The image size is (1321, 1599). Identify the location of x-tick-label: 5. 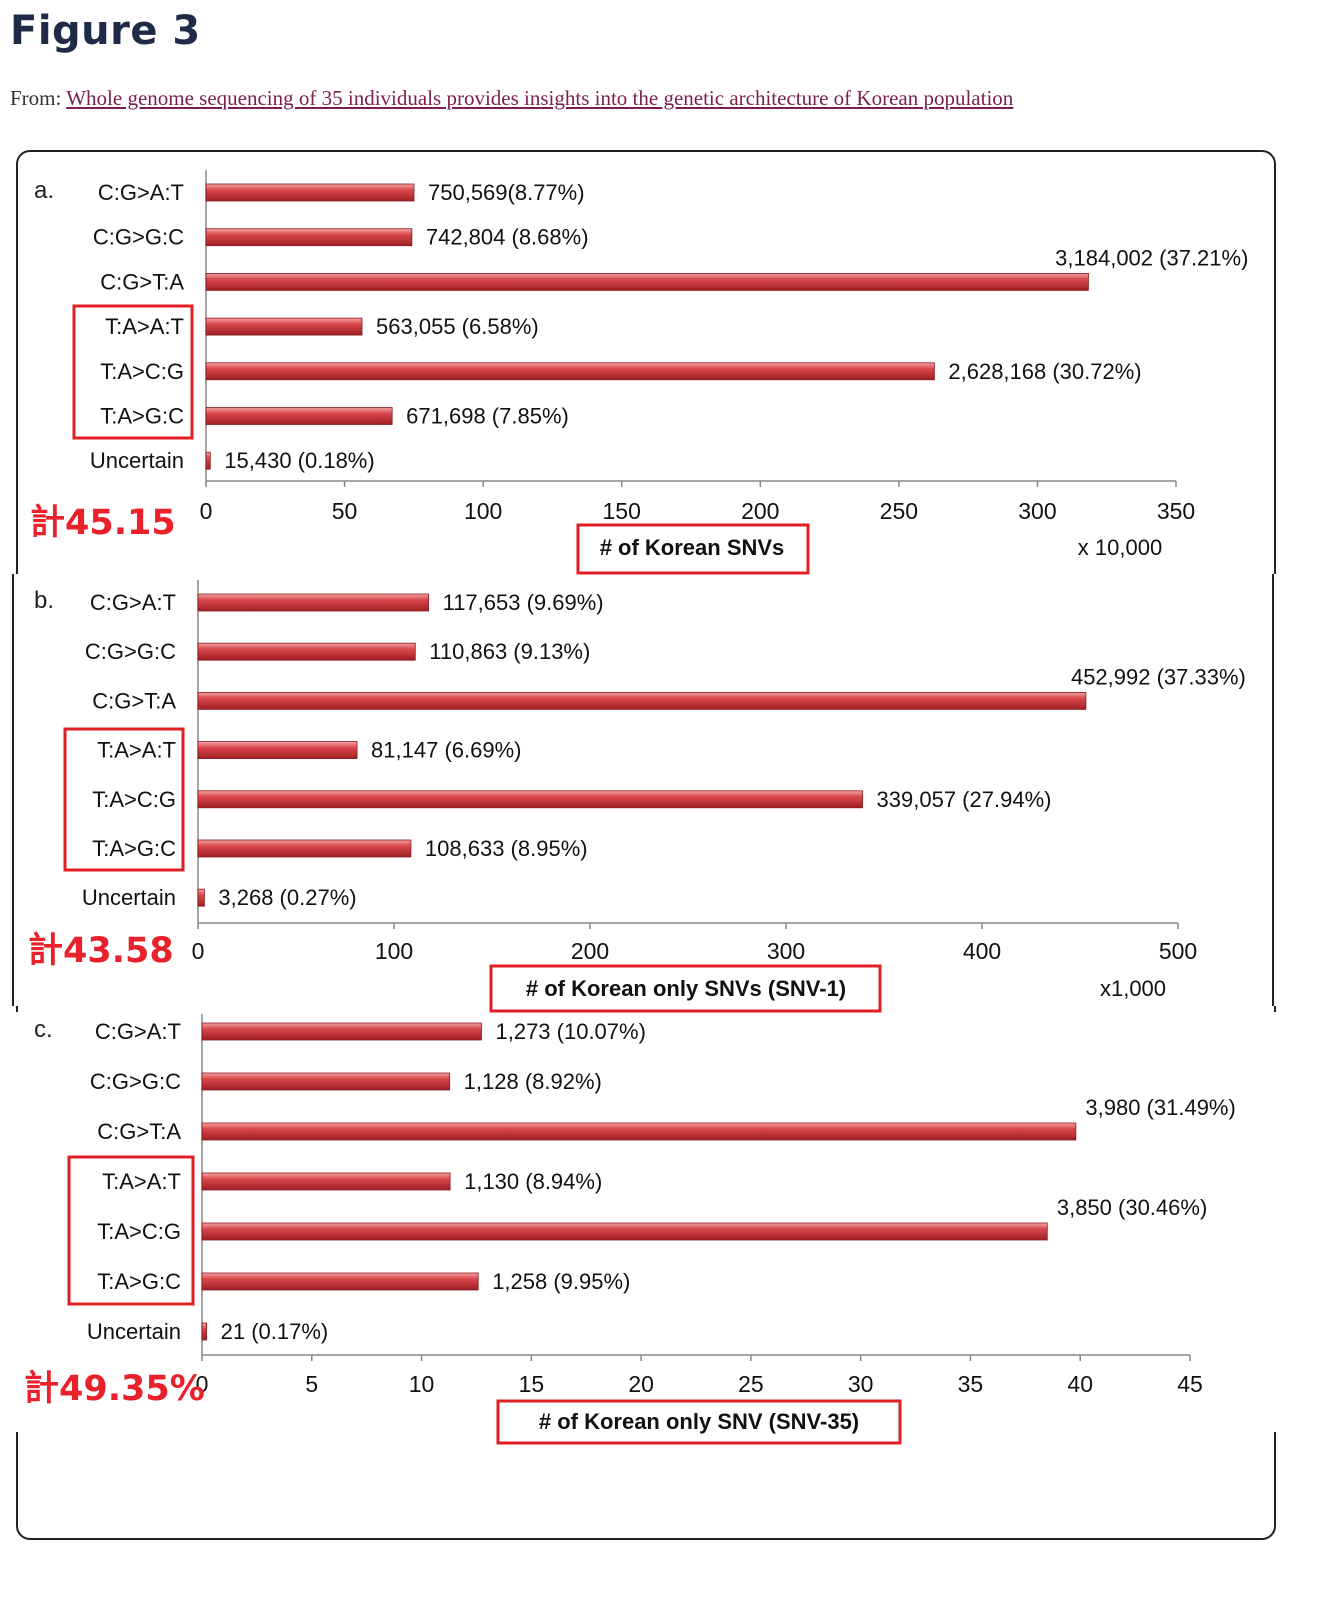
(311, 1384).